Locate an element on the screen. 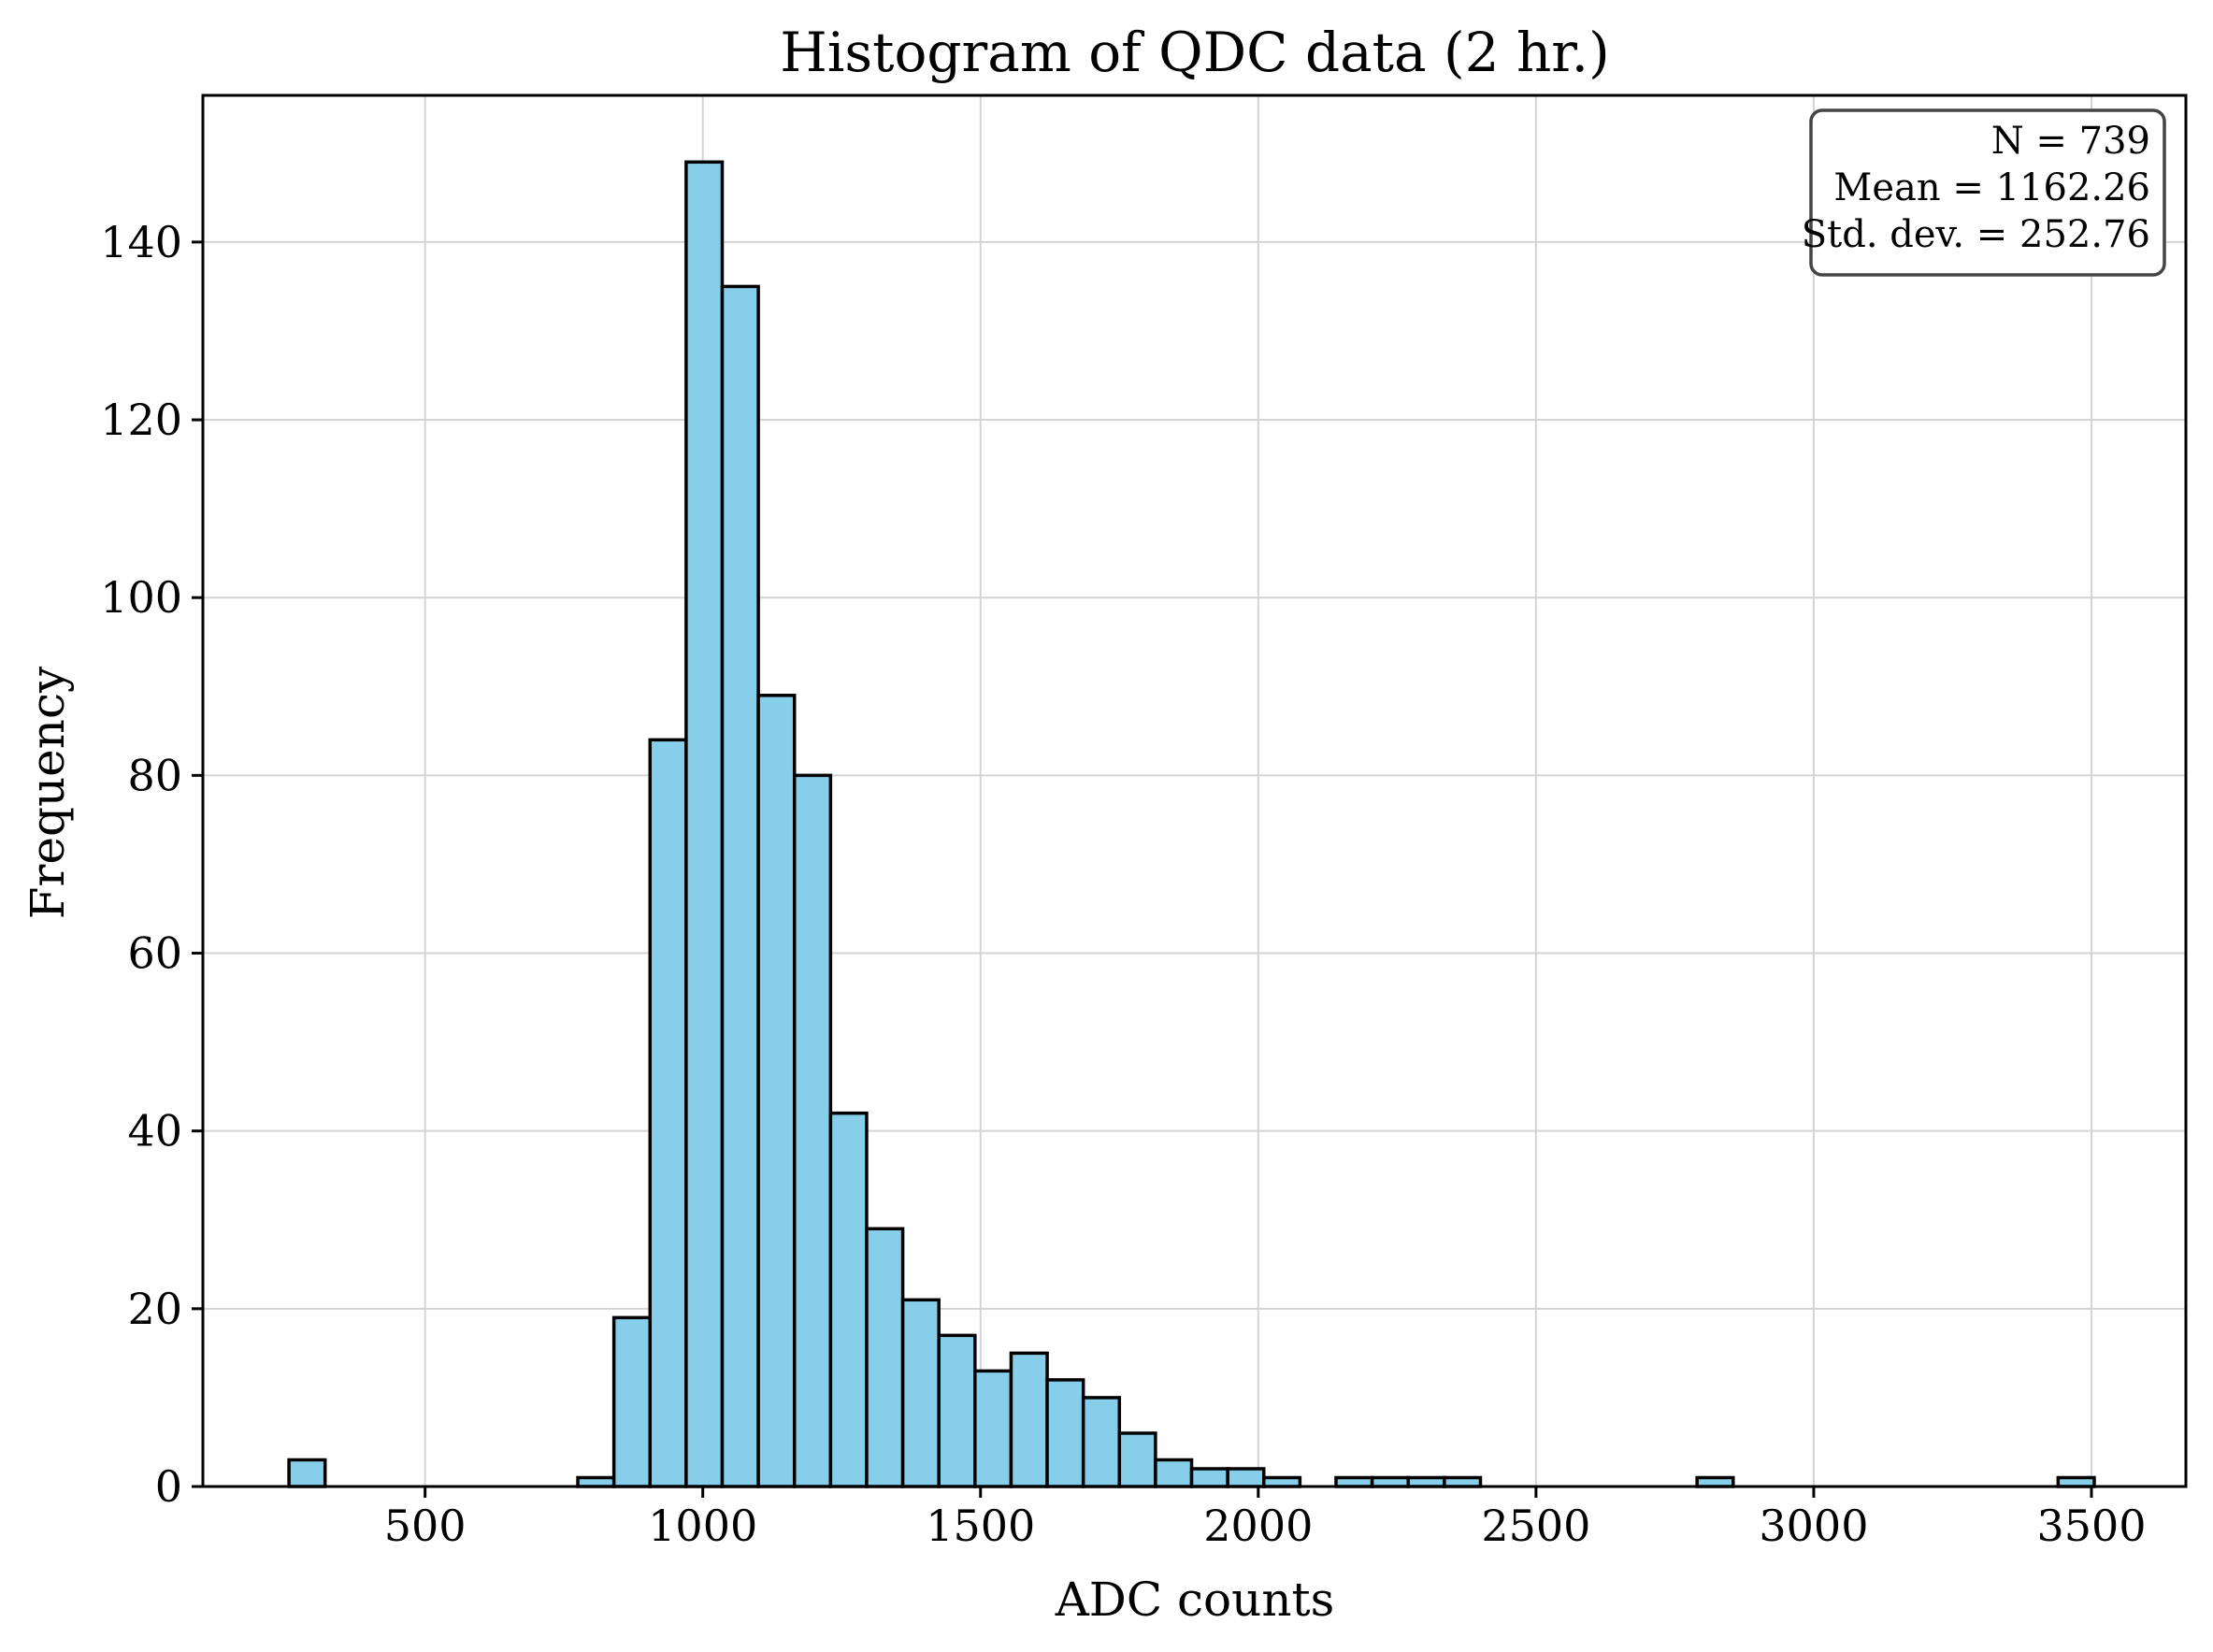 The image size is (2213, 1652). x-tick-label: 1000 is located at coordinates (702, 1526).